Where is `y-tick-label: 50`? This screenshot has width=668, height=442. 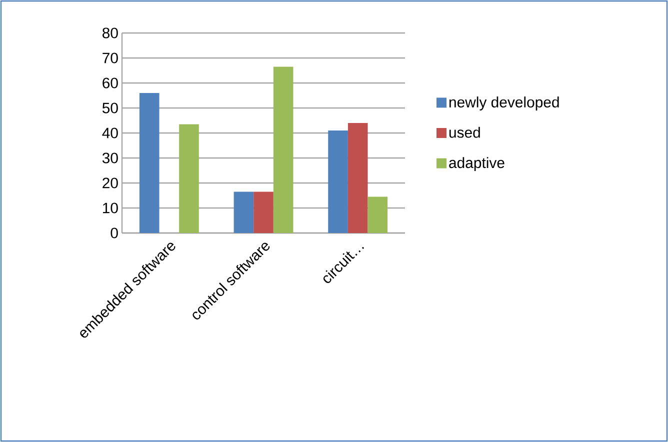 y-tick-label: 50 is located at coordinates (110, 108).